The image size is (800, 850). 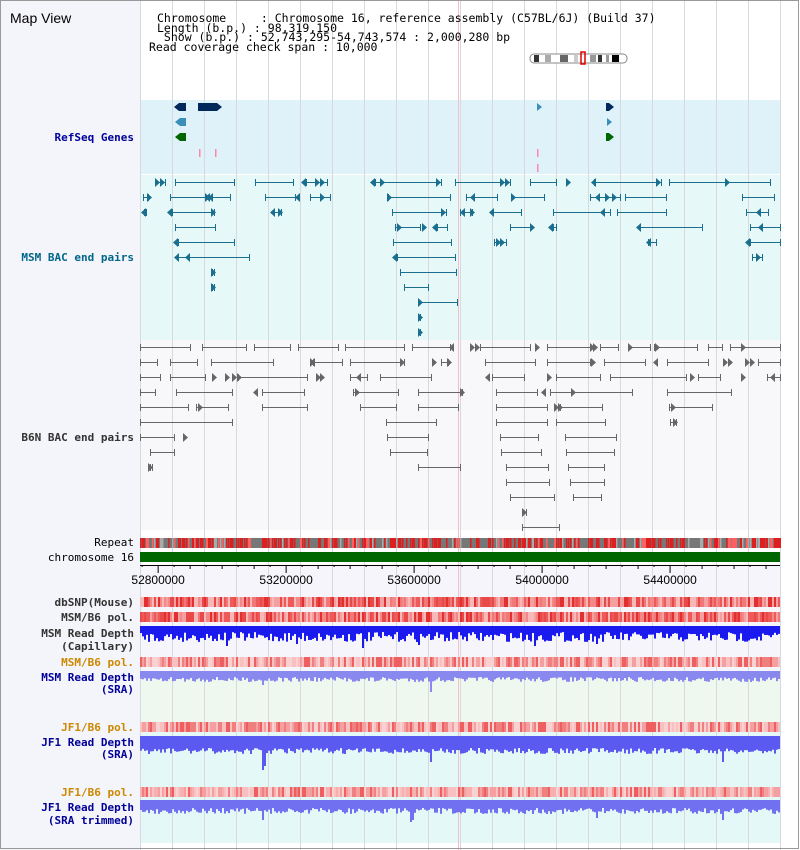 What do you see at coordinates (461, 257) in the screenshot?
I see `msm-bac-end-pairs-track` at bounding box center [461, 257].